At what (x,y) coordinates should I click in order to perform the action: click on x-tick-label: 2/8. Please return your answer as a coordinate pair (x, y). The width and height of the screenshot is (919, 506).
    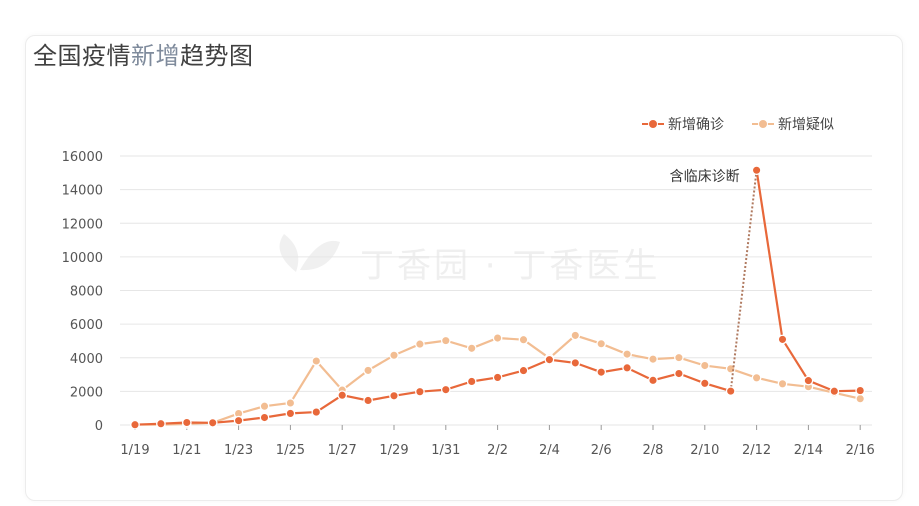
    Looking at the image, I should click on (653, 450).